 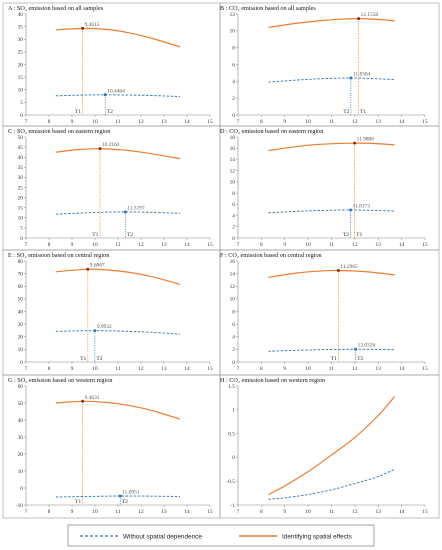 I want to click on panel-E-t1-label: T1, so click(x=83, y=359).